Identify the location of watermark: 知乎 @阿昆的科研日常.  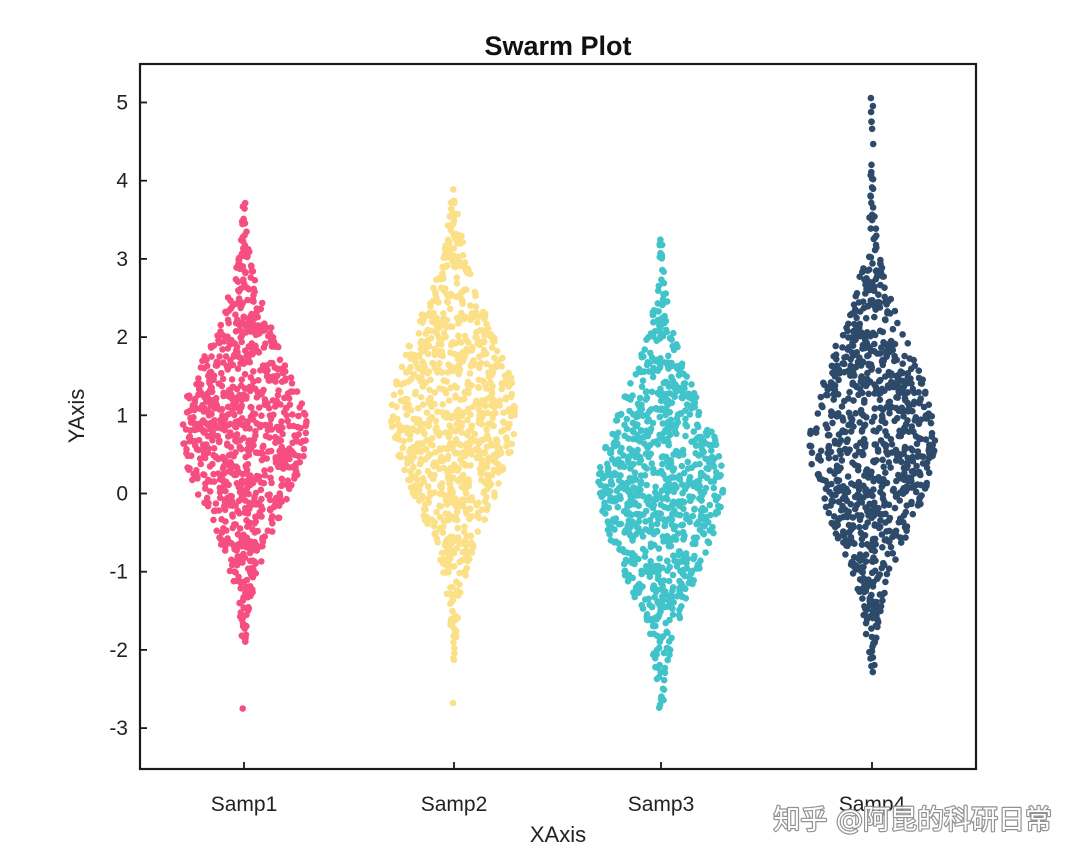
(912, 820).